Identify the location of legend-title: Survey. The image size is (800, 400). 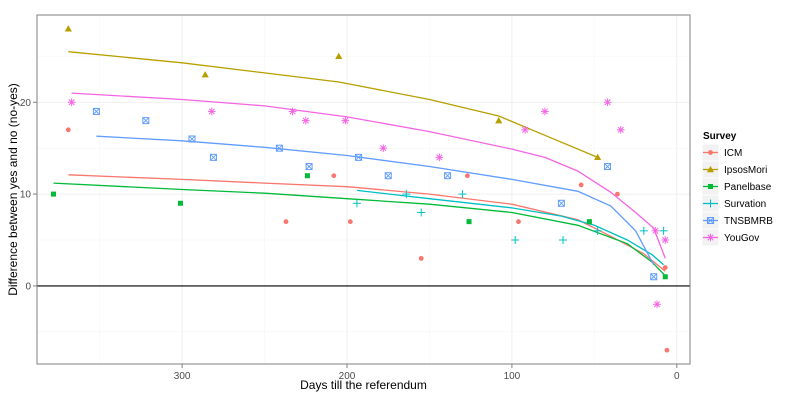
(720, 136).